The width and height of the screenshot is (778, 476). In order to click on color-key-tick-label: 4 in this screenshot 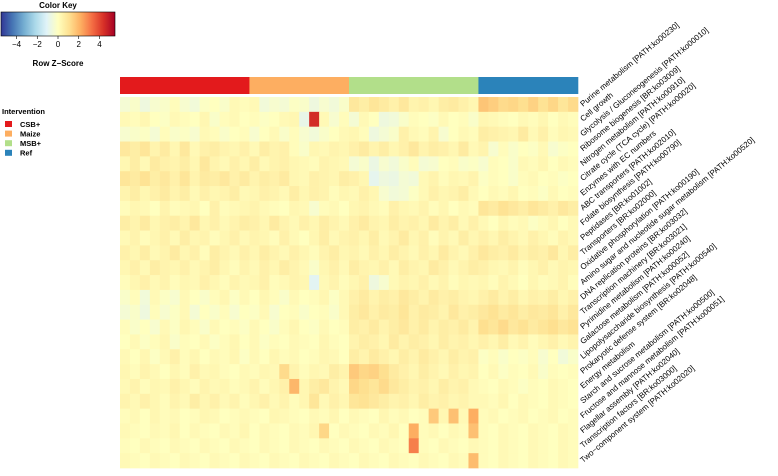, I will do `click(99, 44)`.